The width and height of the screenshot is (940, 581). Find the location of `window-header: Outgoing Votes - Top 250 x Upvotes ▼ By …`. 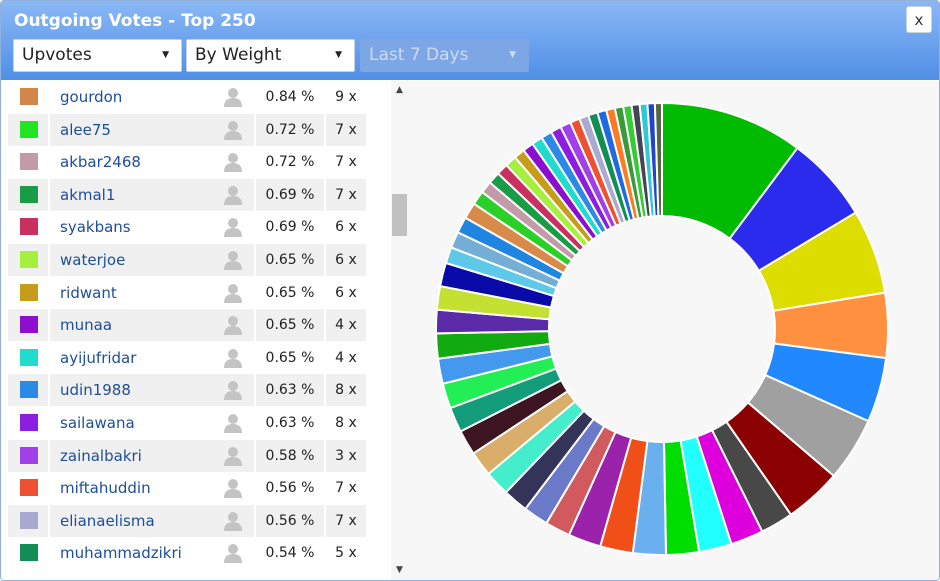

window-header: Outgoing Votes - Top 250 x Upvotes ▼ By … is located at coordinates (470, 40).